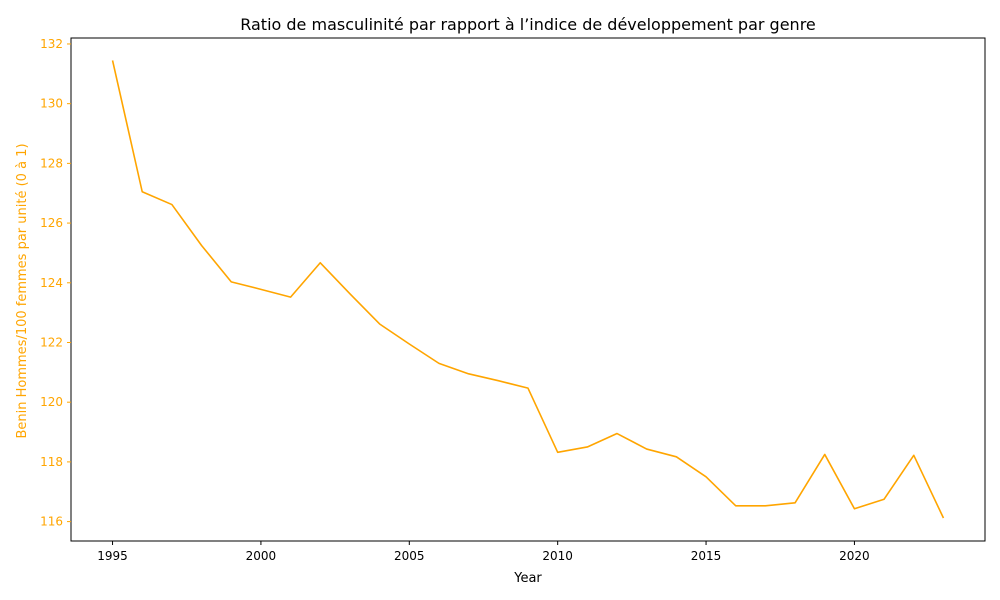 The image size is (1000, 600). Describe the element at coordinates (854, 556) in the screenshot. I see `x-tick-label: 2020` at that location.